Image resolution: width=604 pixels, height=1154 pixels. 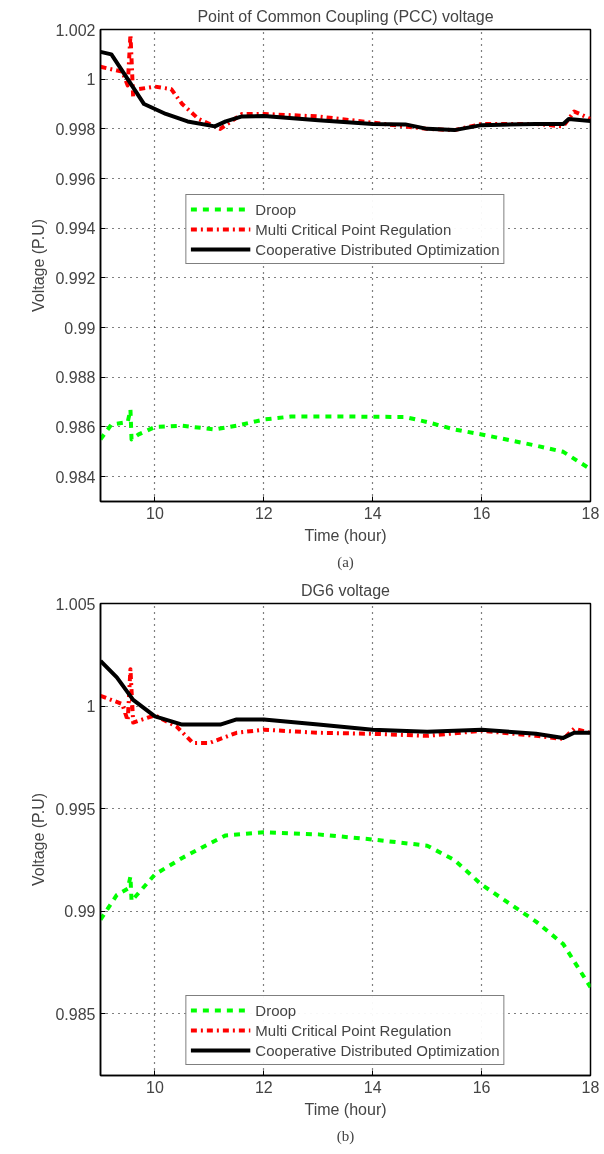 I want to click on y-tick-label: 0.996, so click(x=75, y=179).